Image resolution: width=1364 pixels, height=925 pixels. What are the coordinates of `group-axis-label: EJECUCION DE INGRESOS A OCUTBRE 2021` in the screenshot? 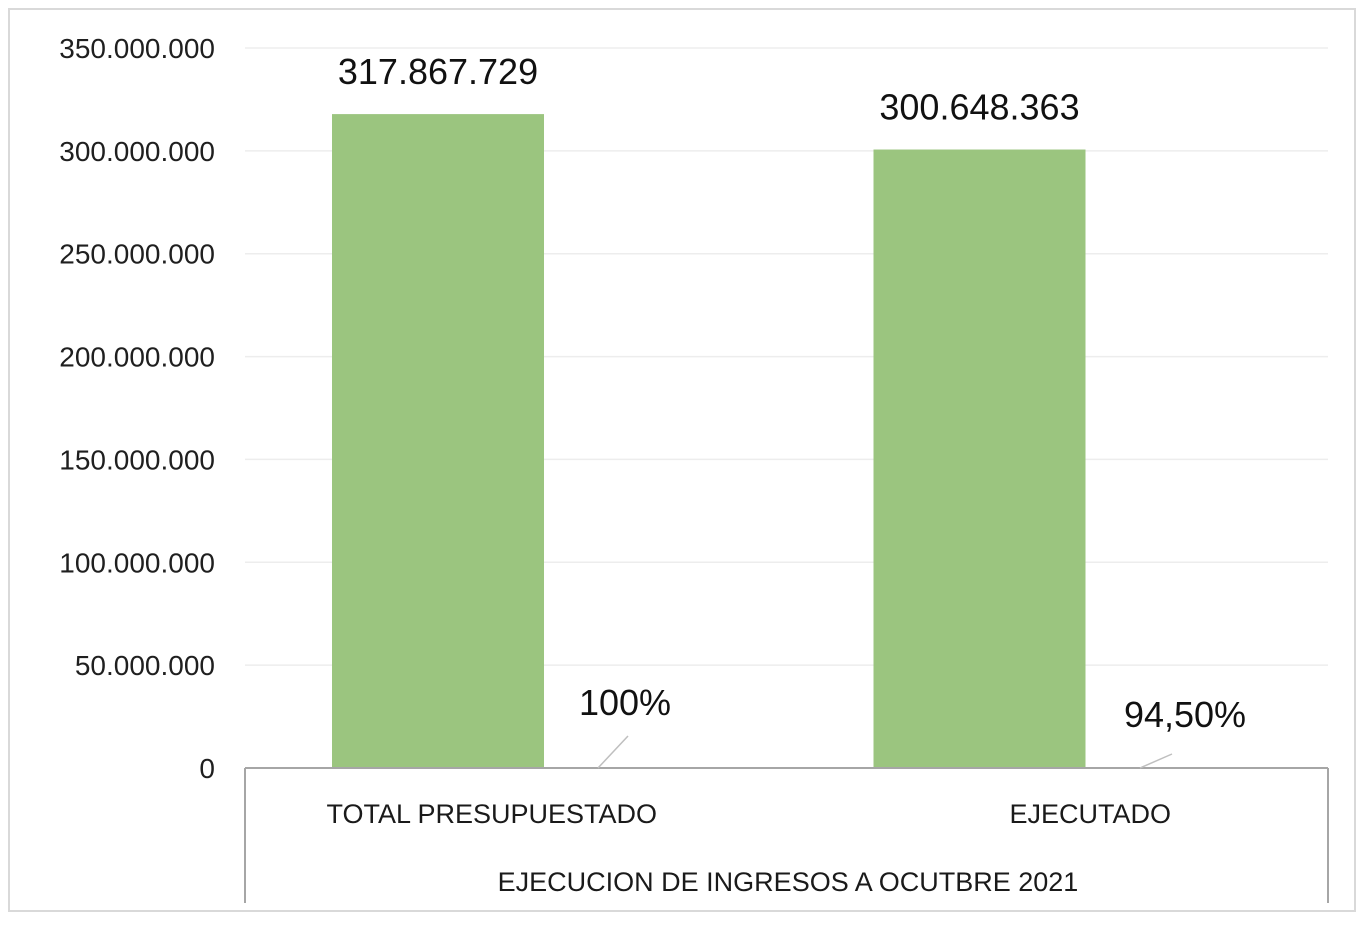 It's located at (788, 882).